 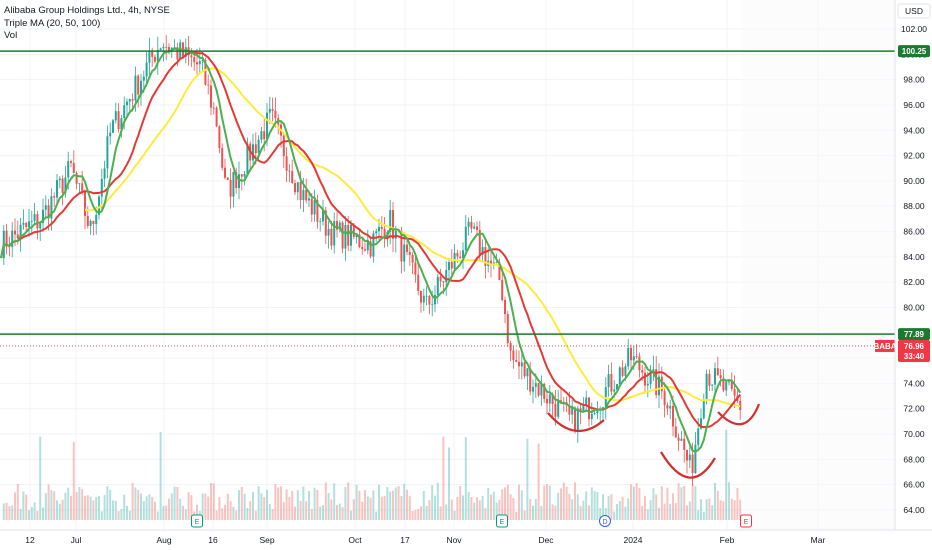 I want to click on symbol-title: Alibaba Group Holdings Ltd., 4h, NYSE, so click(x=87, y=10).